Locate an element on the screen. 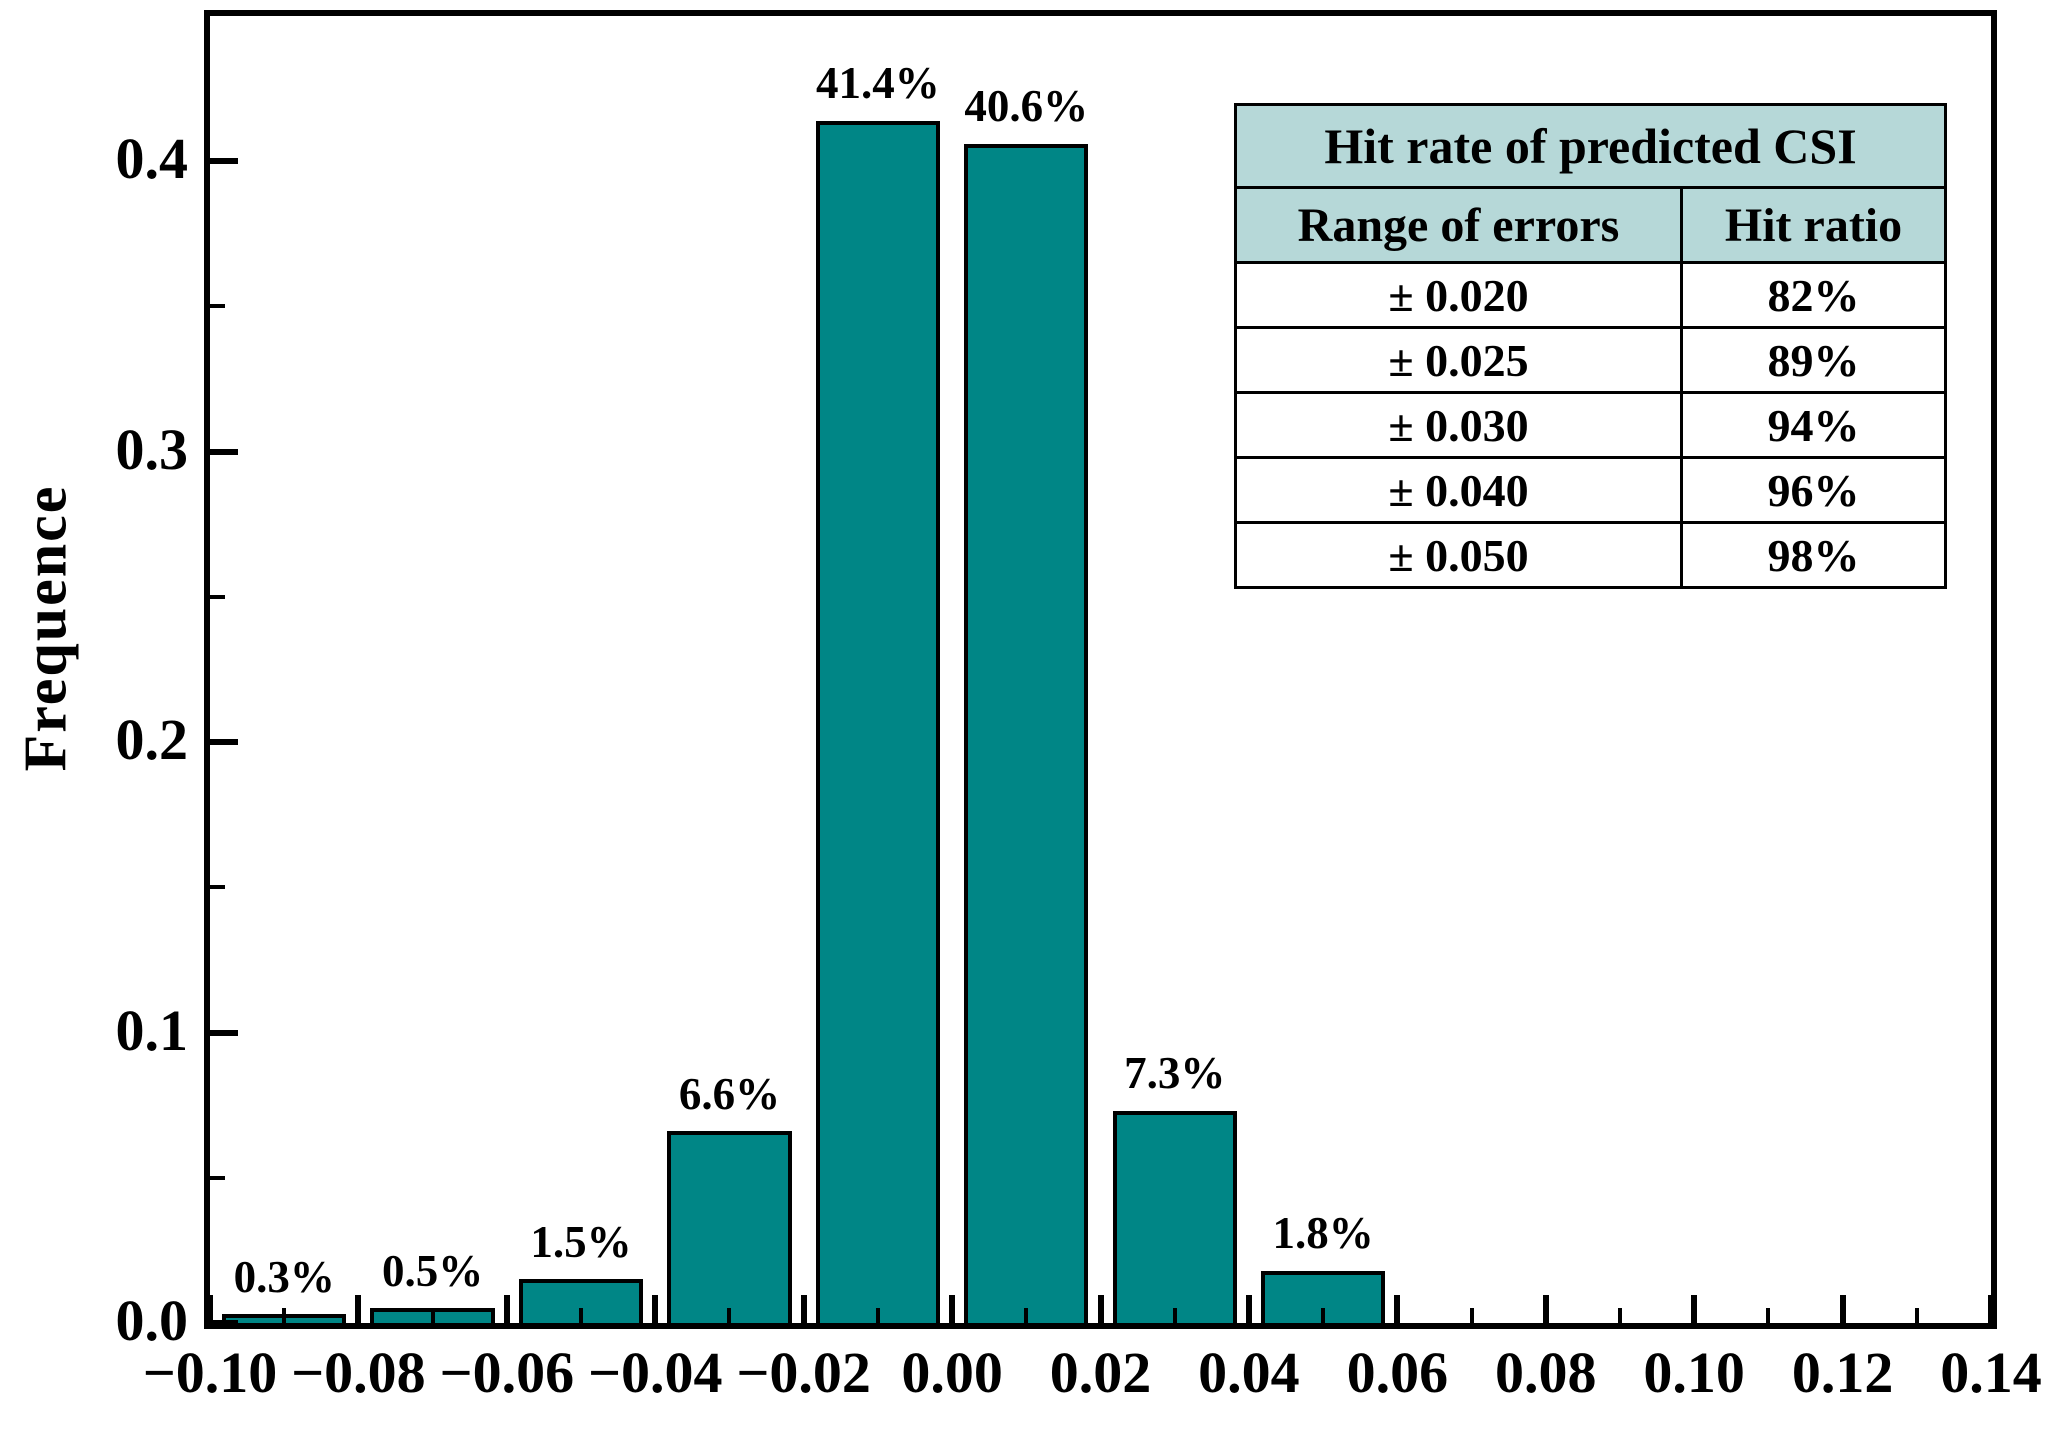 This screenshot has height=1432, width=2062. x-axis-tick-label: 0.10 is located at coordinates (1694, 1372).